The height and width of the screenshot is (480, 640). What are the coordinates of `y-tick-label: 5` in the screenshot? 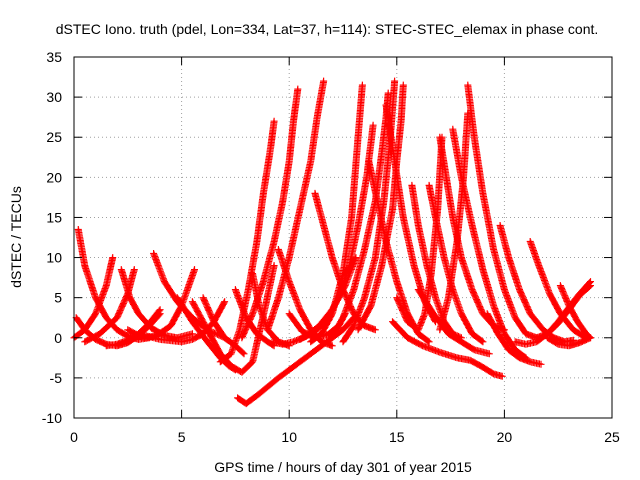 It's located at (58, 298).